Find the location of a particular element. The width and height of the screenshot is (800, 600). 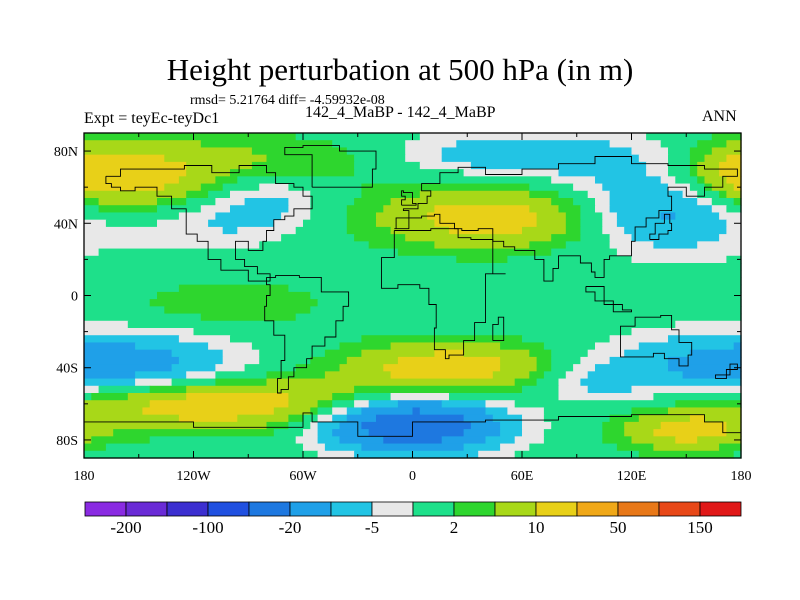

x-tick-label: 180 is located at coordinates (84, 476).